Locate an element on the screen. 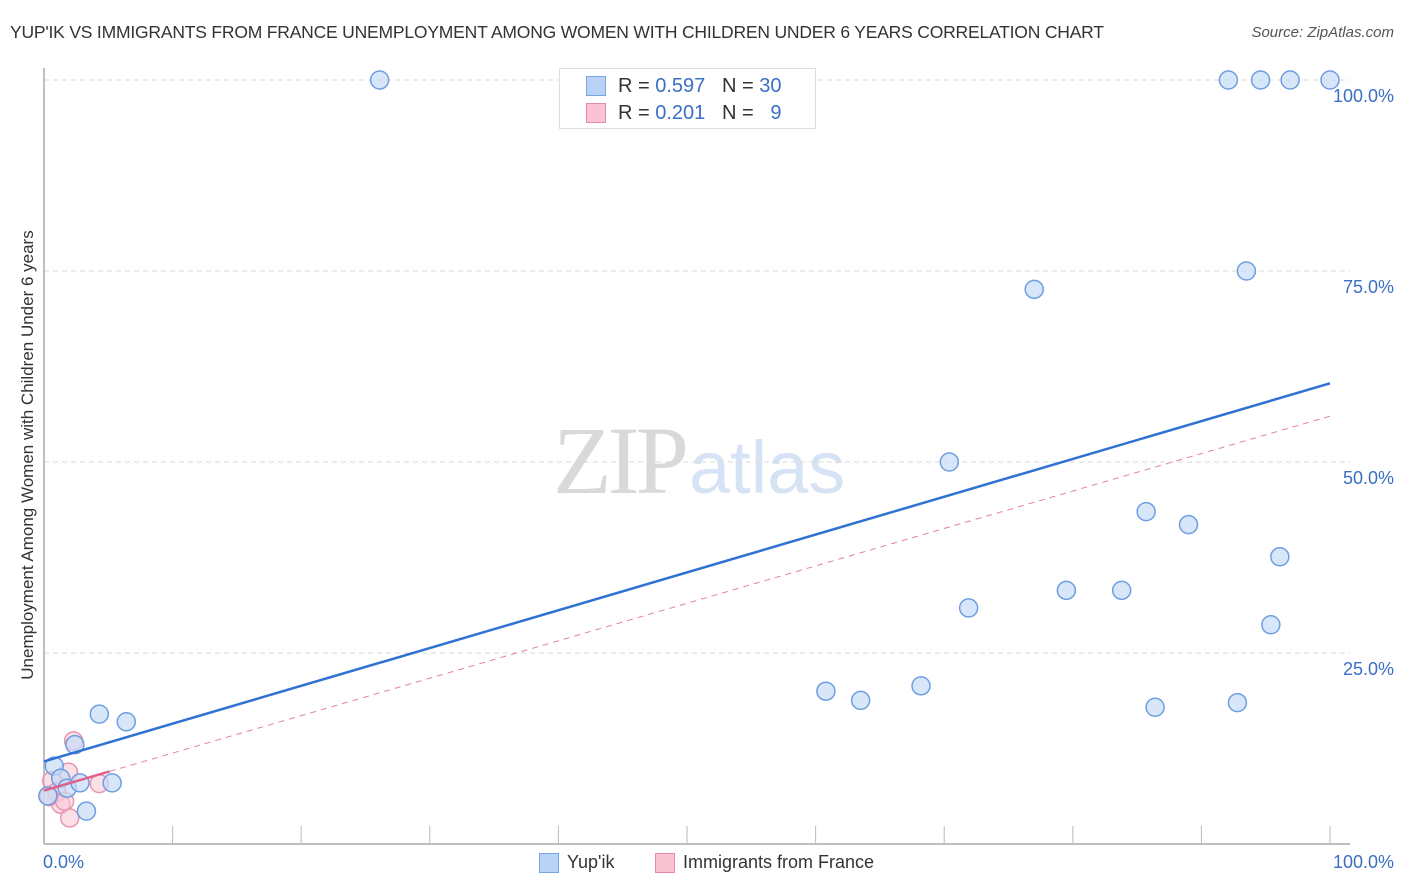  x-tick-0: 0.0% is located at coordinates (64, 862).